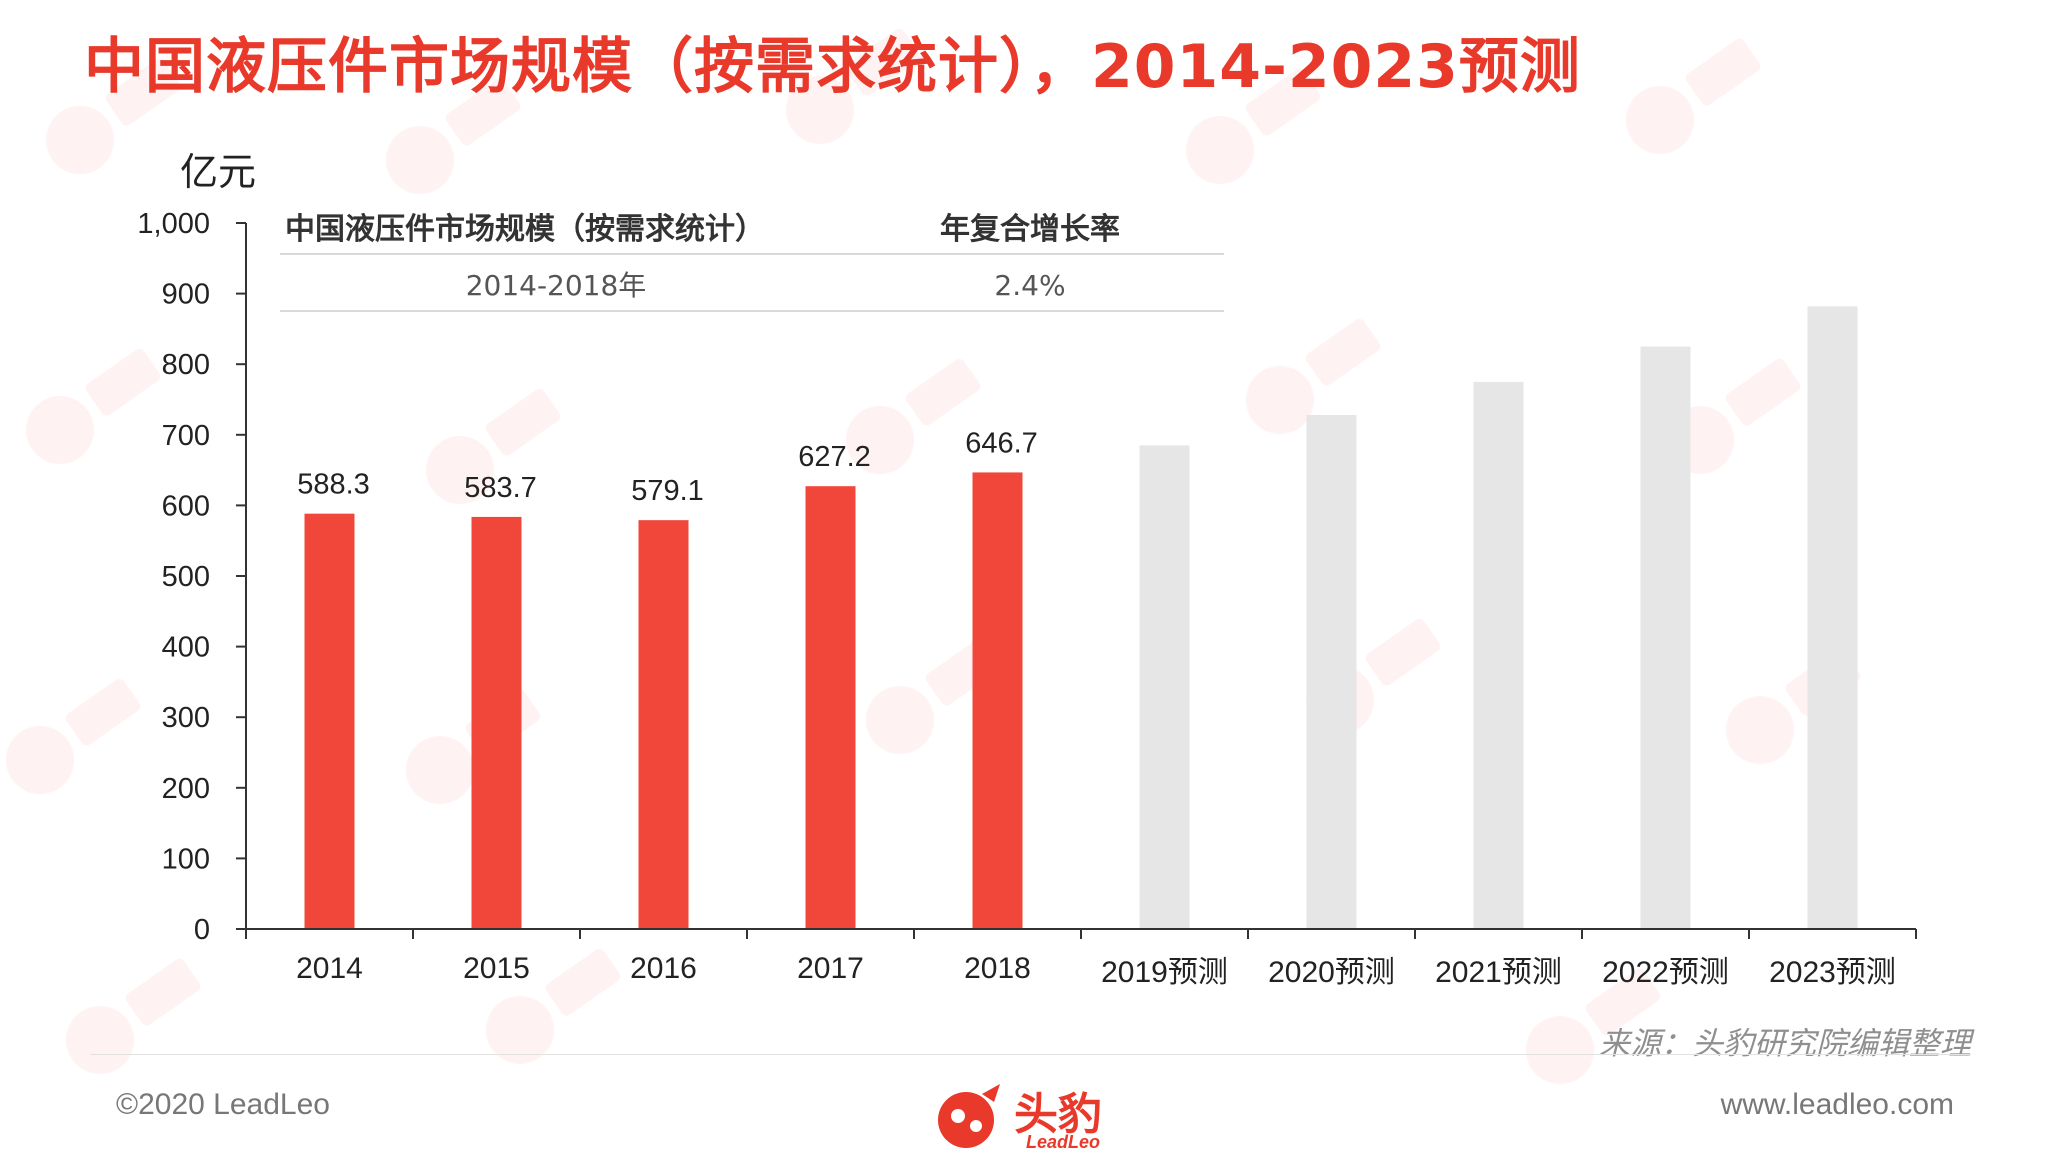 Image resolution: width=2061 pixels, height=1156 pixels. Describe the element at coordinates (830, 968) in the screenshot. I see `x-tick-label: 2017` at that location.